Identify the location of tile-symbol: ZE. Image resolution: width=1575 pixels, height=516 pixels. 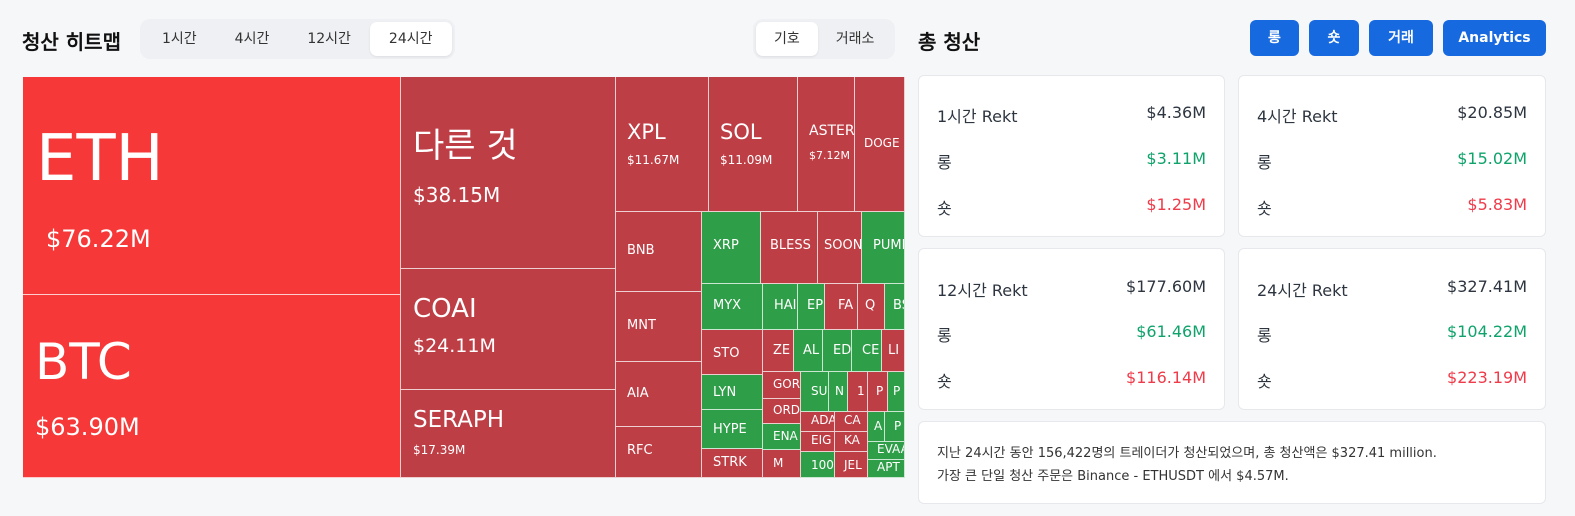
(782, 350).